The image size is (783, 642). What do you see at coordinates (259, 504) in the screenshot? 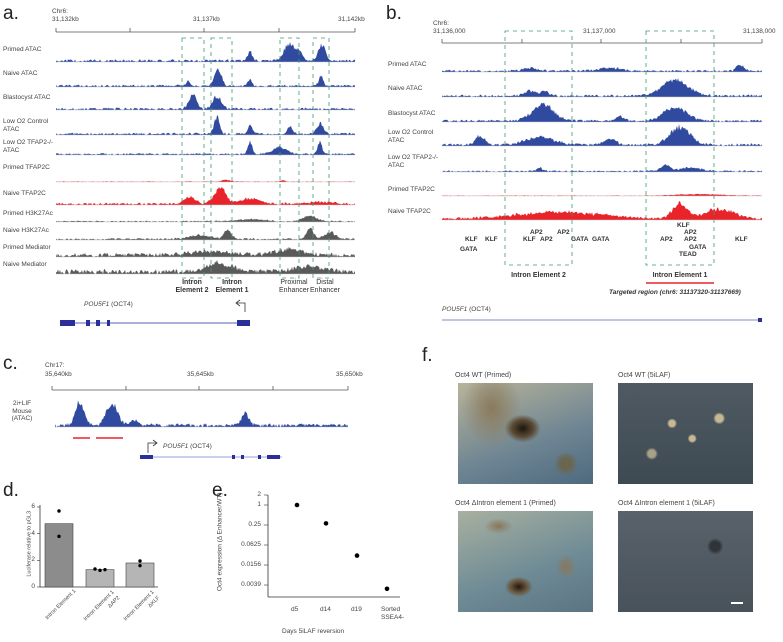
I see `e-y-tick-label: 1` at bounding box center [259, 504].